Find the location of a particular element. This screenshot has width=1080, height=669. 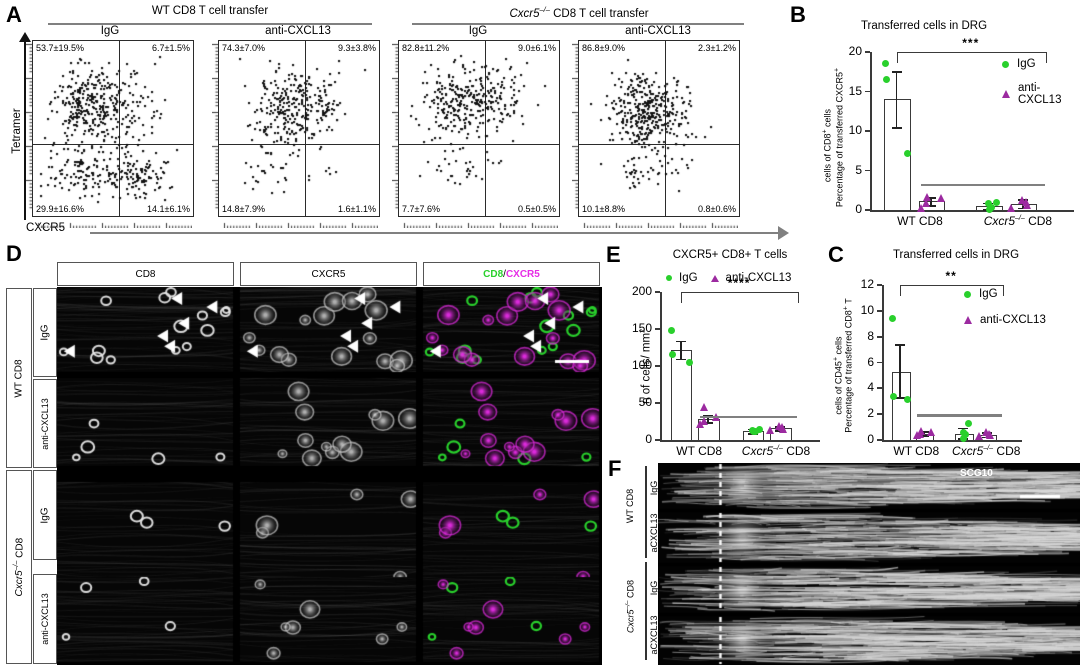

panel-d-row-label-2: IgG is located at coordinates (45, 515).